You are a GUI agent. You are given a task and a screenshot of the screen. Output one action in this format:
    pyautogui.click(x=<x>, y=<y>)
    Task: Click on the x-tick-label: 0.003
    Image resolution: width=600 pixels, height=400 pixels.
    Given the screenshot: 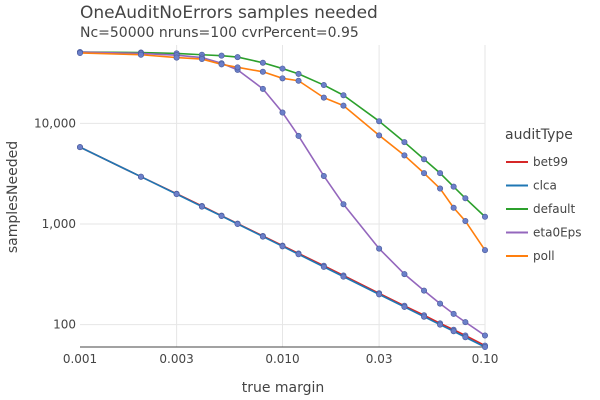 What is the action you would take?
    pyautogui.click(x=176, y=359)
    